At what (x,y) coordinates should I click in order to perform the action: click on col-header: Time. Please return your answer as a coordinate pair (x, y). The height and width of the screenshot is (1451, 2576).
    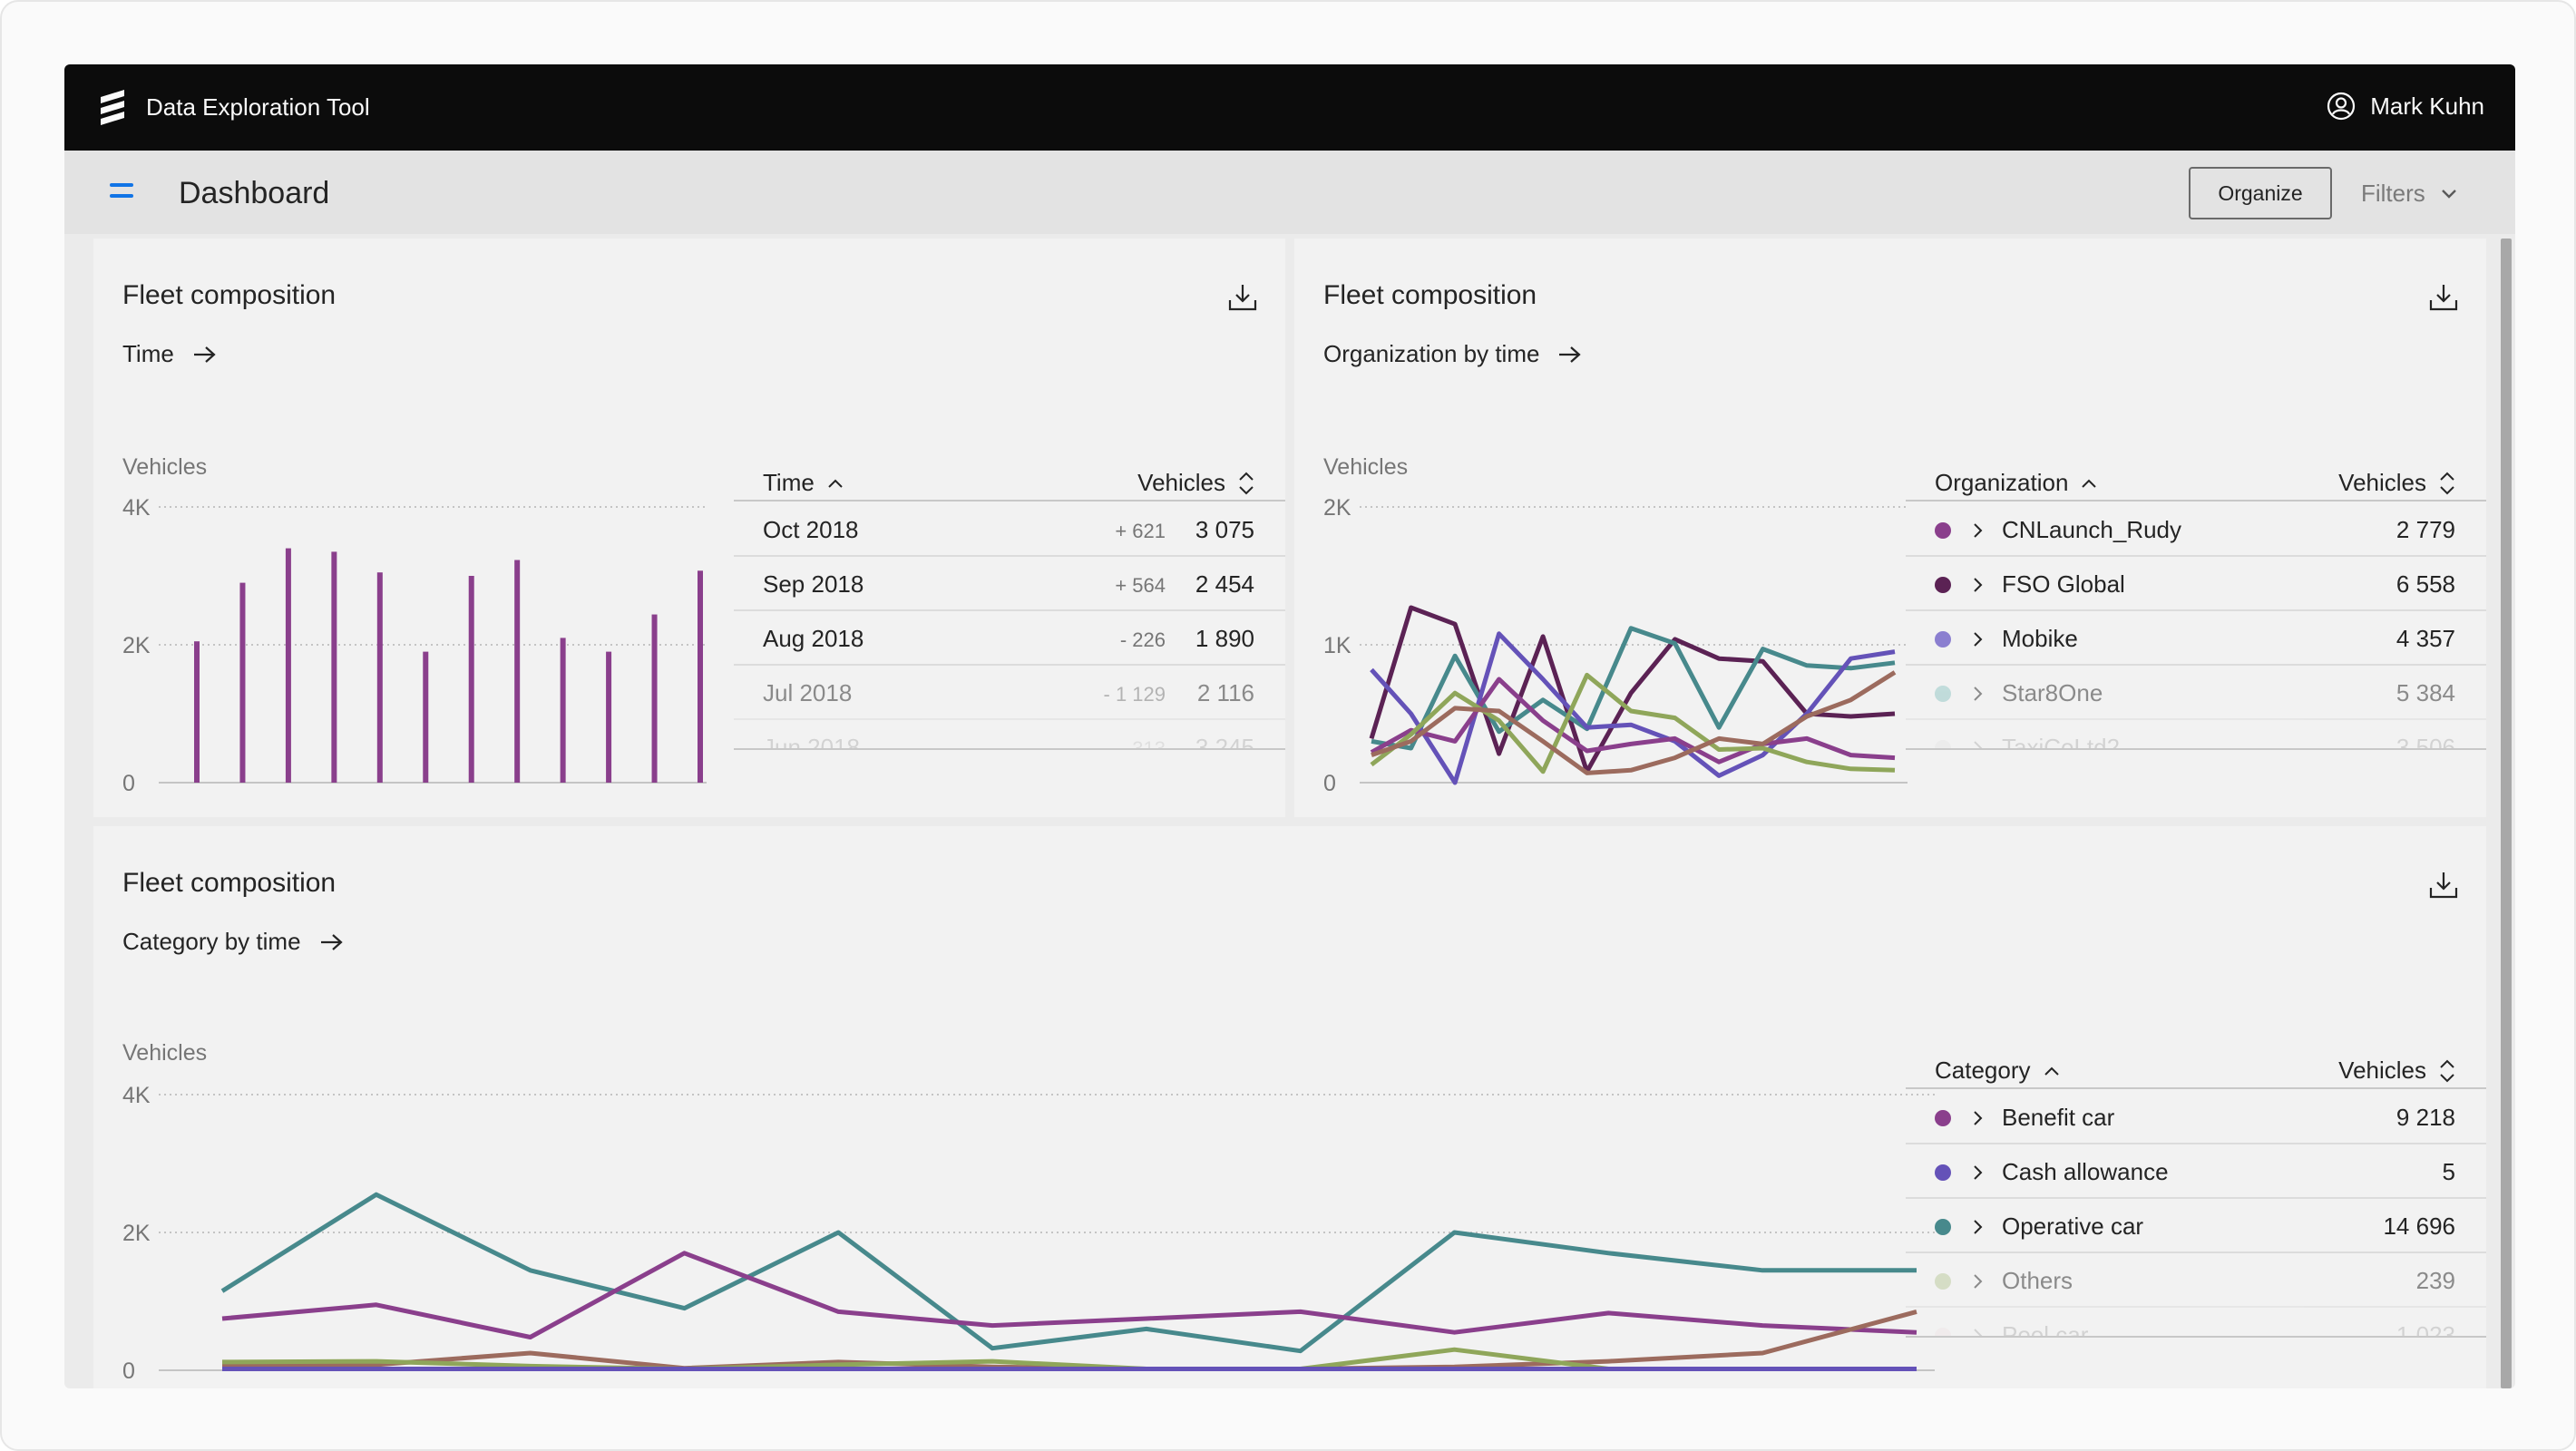
    Looking at the image, I should click on (803, 483).